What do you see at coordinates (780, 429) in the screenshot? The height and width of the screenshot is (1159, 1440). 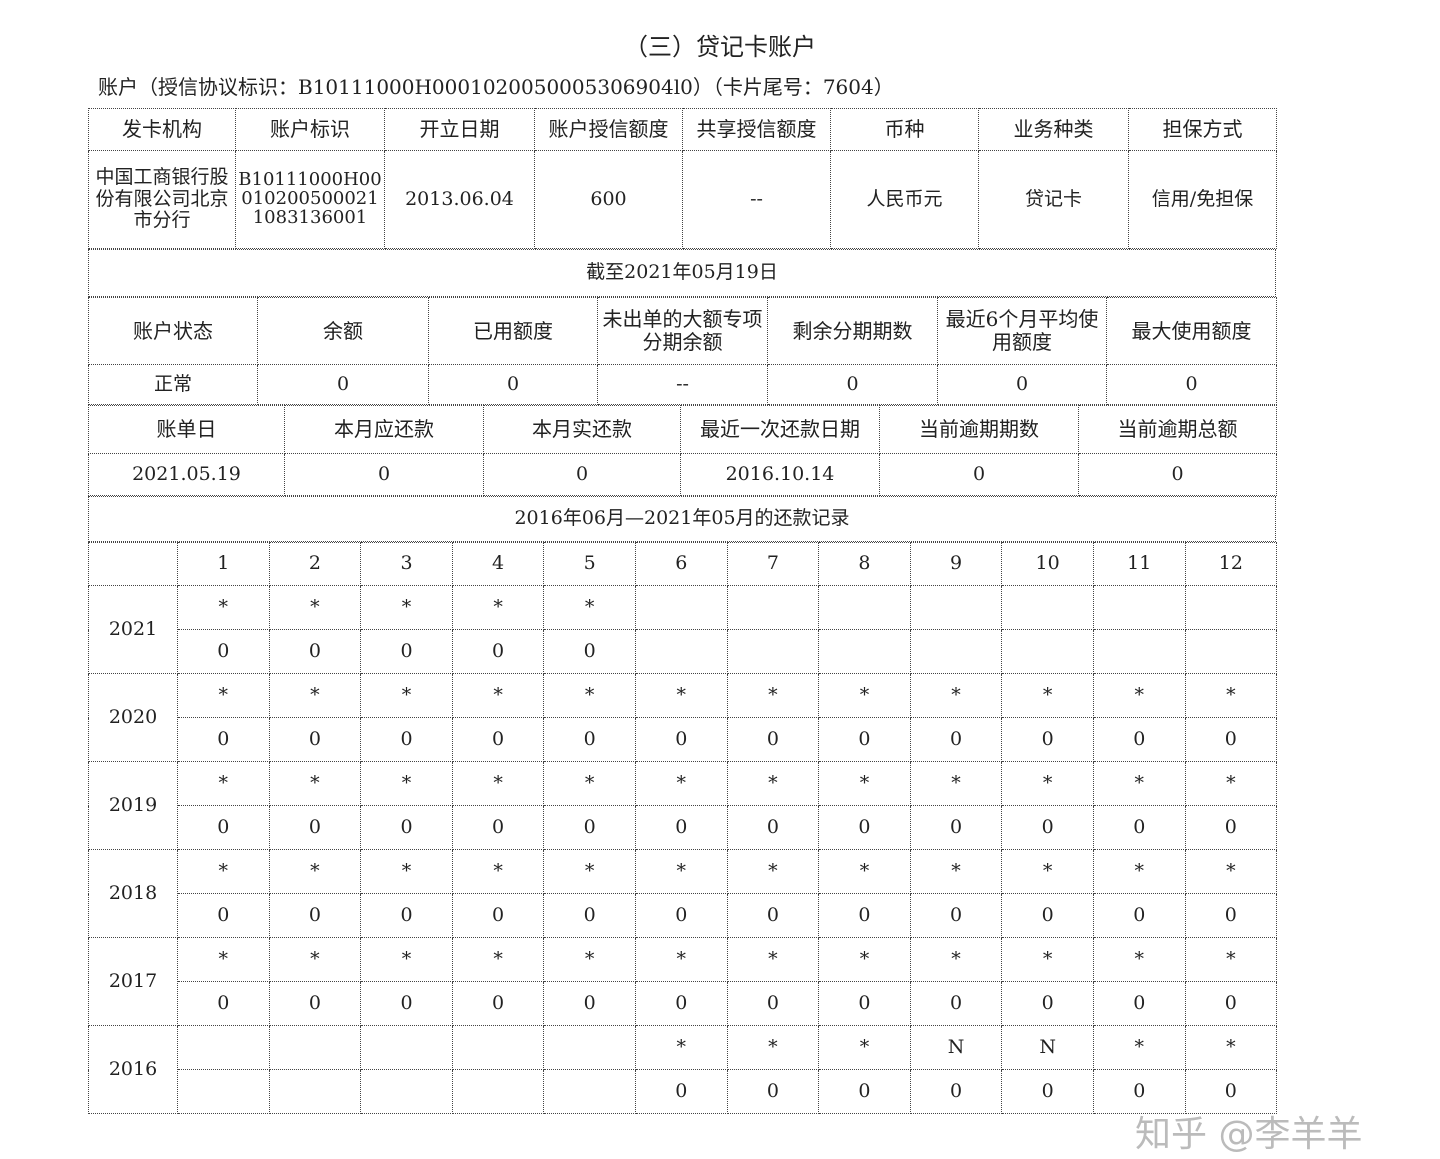 I see `column-header: 最近一次还款日期` at bounding box center [780, 429].